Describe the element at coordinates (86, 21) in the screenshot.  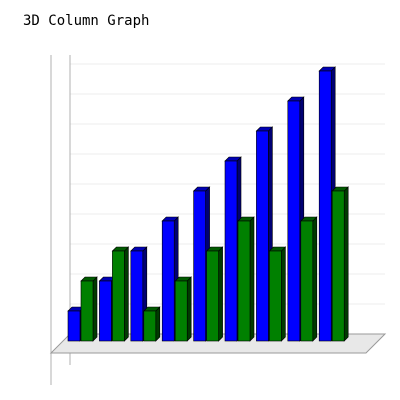
I see `chart-title: 3D Column Graph` at that location.